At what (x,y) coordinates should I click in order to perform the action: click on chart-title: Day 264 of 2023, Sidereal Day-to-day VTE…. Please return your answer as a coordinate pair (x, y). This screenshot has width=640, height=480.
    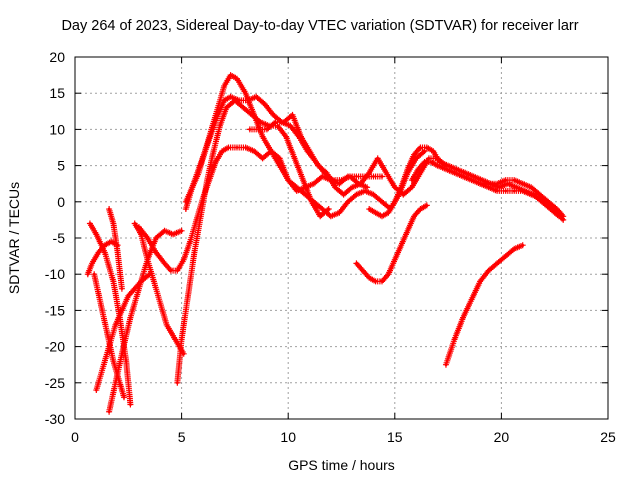
    Looking at the image, I should click on (320, 26).